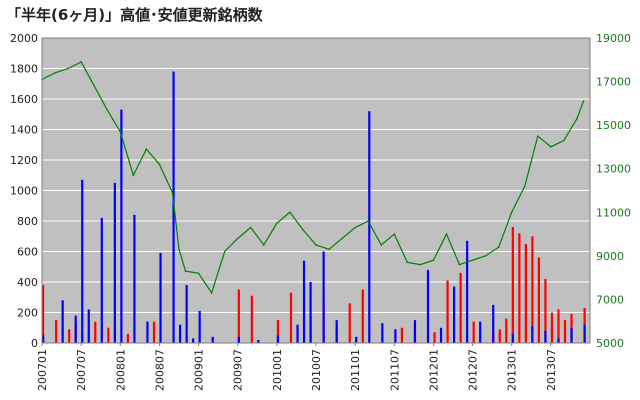 Image resolution: width=640 pixels, height=400 pixels. I want to click on x-tick-label: 200701, so click(42, 370).